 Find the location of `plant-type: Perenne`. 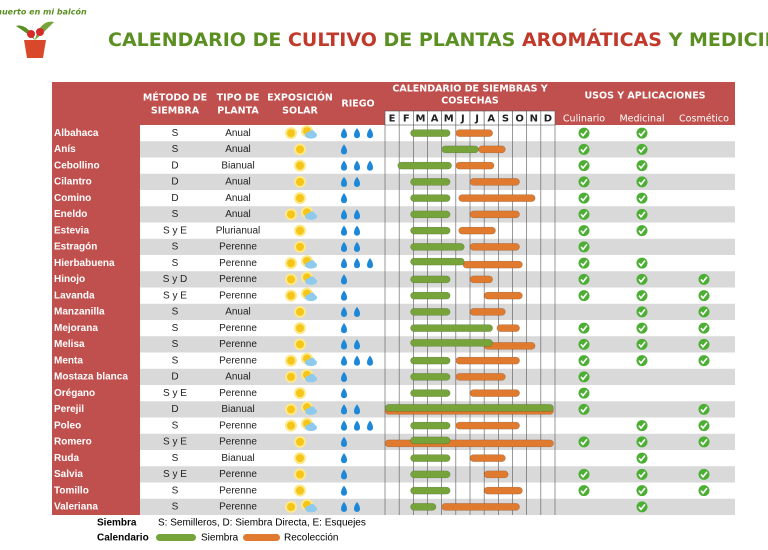

plant-type: Perenne is located at coordinates (238, 295).